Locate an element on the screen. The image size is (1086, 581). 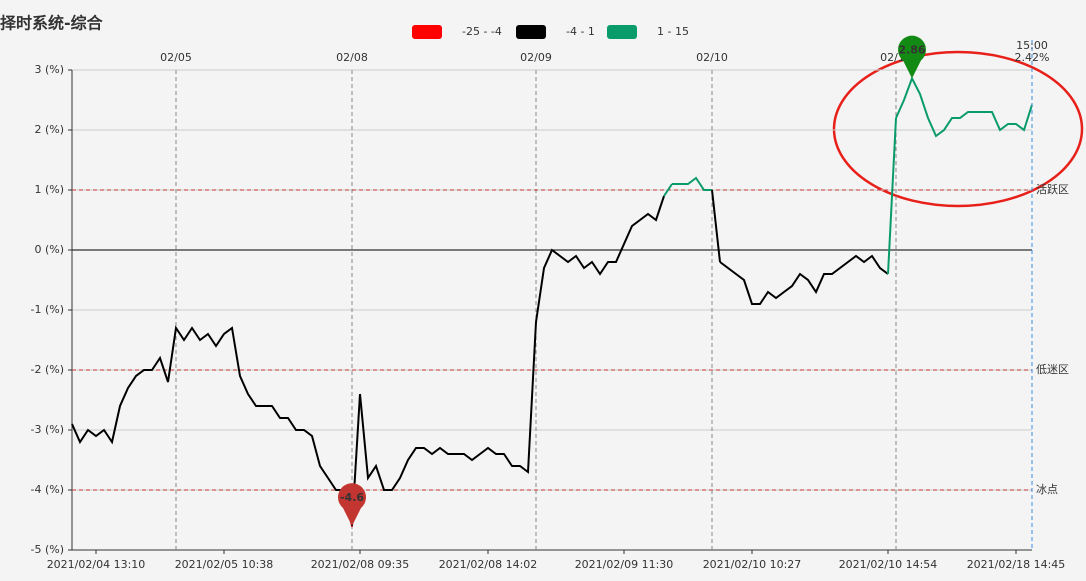
mark-line-label: 低迷区 is located at coordinates (1052, 369).